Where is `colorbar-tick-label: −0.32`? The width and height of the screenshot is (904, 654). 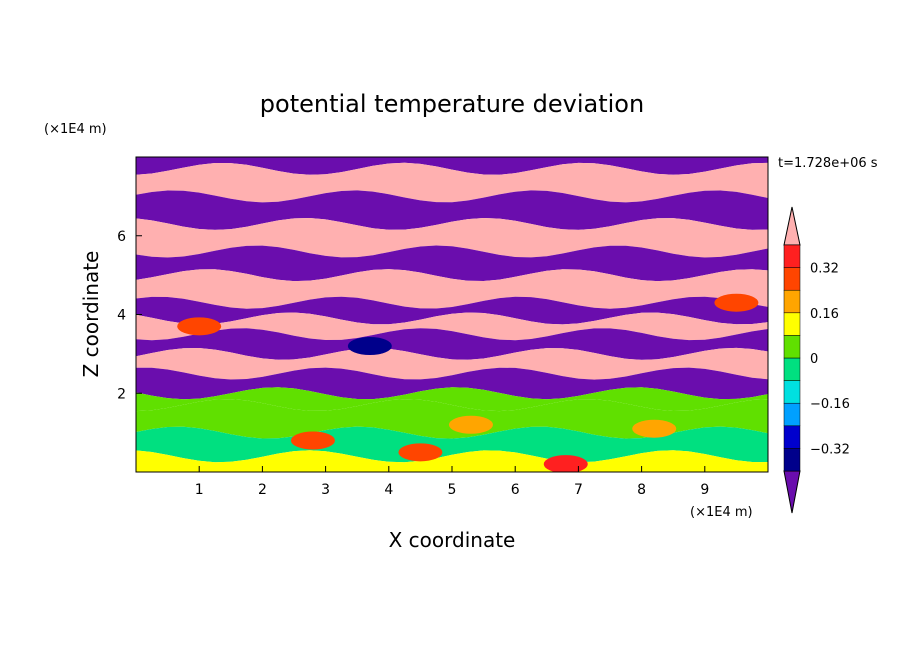 colorbar-tick-label: −0.32 is located at coordinates (830, 449).